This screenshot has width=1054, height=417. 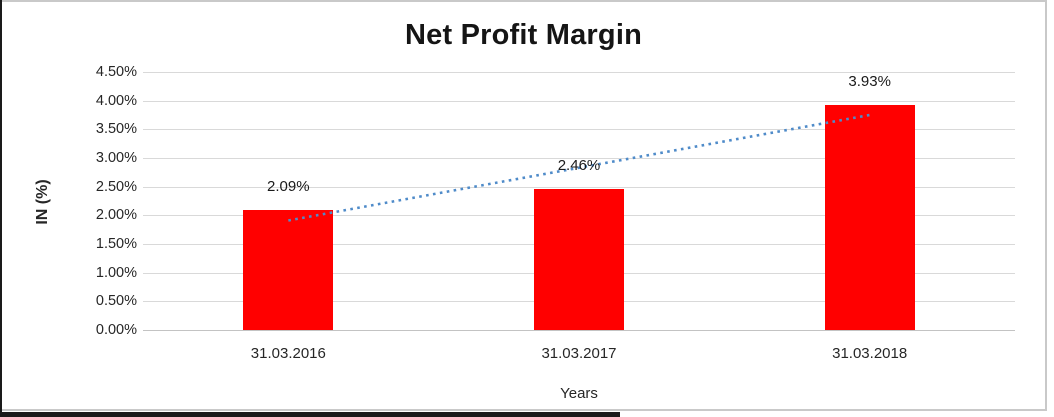 I want to click on y-tick-label: 2.50%, so click(x=116, y=186).